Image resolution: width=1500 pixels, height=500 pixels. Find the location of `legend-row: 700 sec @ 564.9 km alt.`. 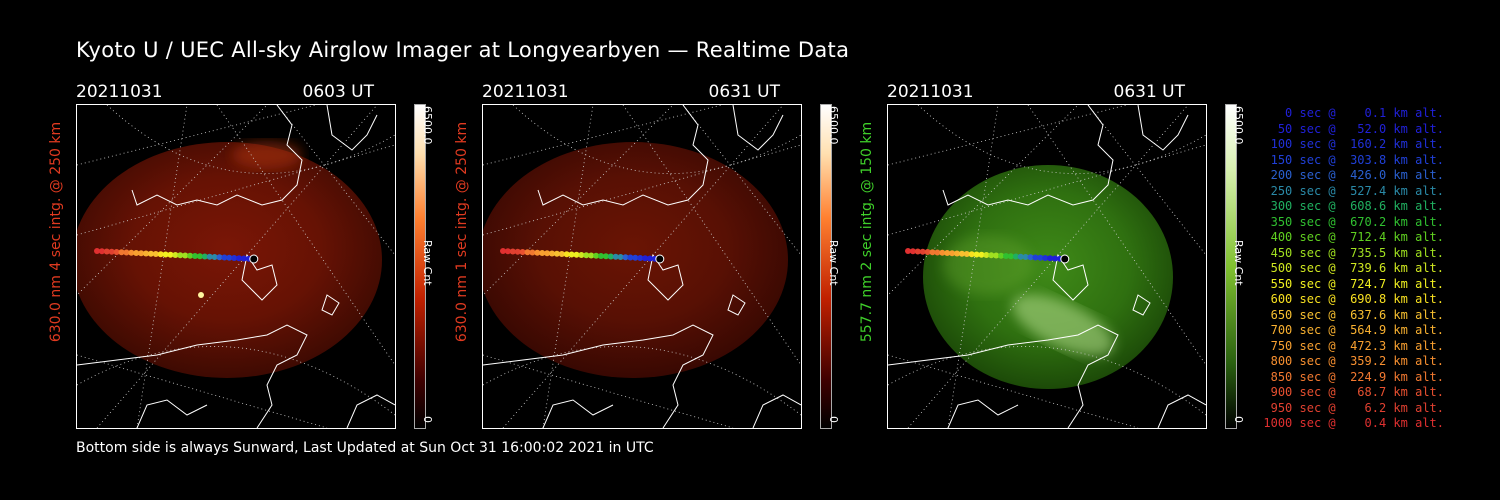

legend-row: 700 sec @ 564.9 km alt. is located at coordinates (1353, 330).